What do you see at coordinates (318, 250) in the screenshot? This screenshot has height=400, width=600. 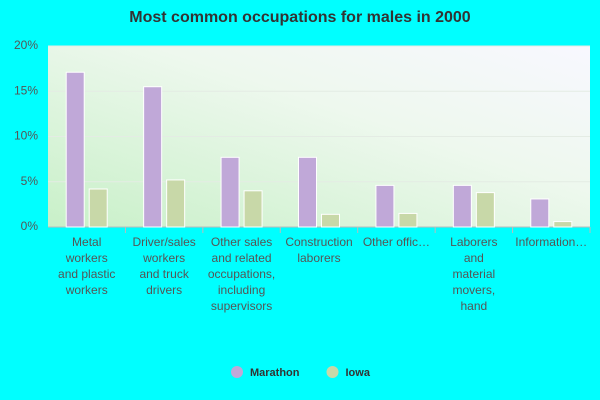 I see `x-tick-label: Construction laborers` at bounding box center [318, 250].